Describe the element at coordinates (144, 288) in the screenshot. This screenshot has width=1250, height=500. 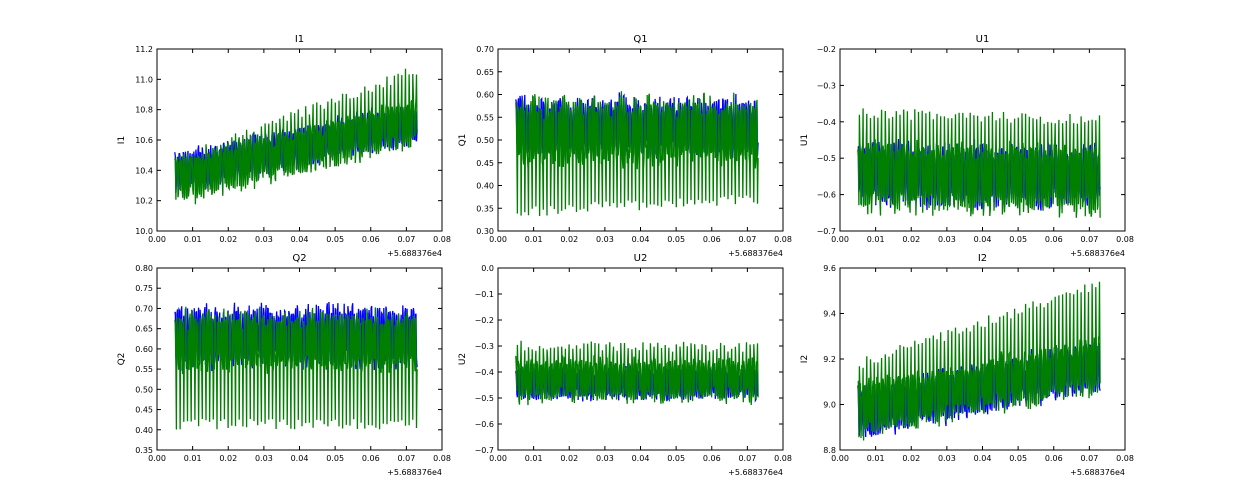
I see `y-tick-label: 0.75` at that location.